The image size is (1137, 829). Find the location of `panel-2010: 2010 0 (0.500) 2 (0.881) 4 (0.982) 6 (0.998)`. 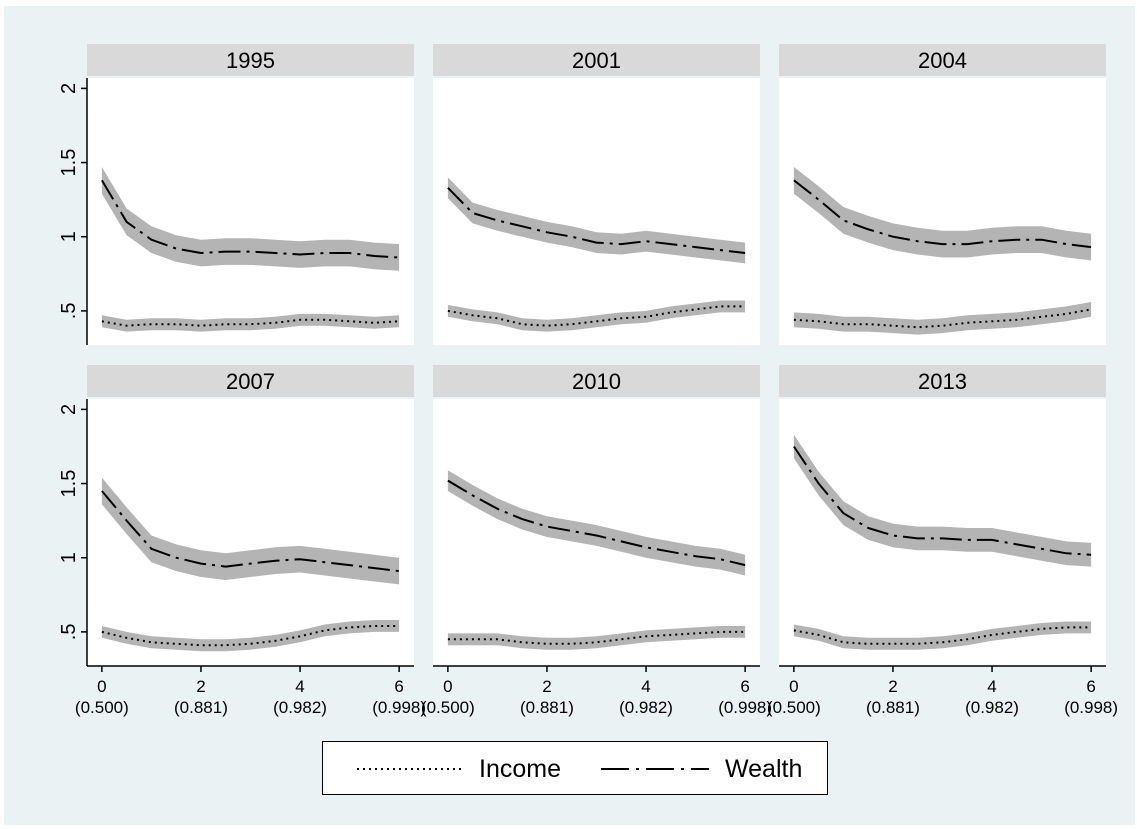

panel-2010: 2010 0 (0.500) 2 (0.881) 4 (0.982) 6 (0.998) is located at coordinates (596, 541).